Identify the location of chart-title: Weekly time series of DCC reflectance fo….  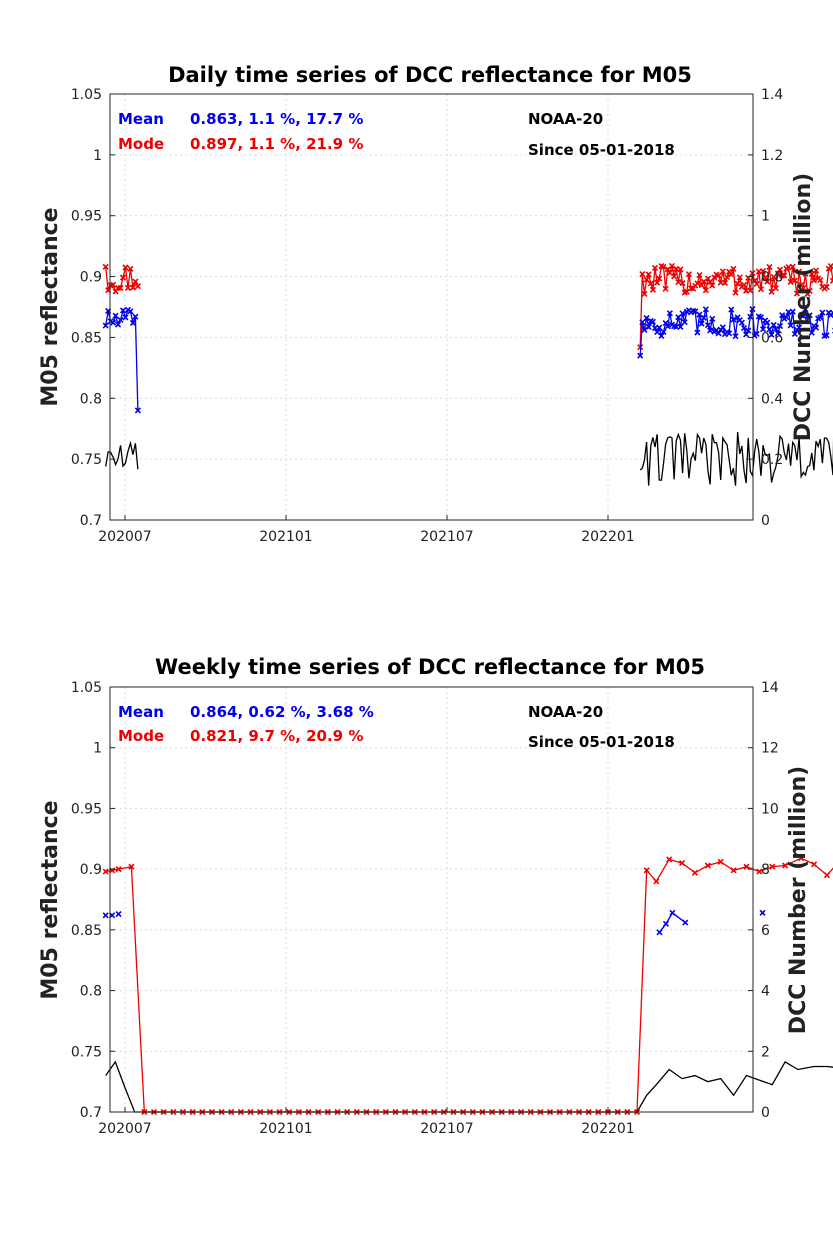
(430, 667).